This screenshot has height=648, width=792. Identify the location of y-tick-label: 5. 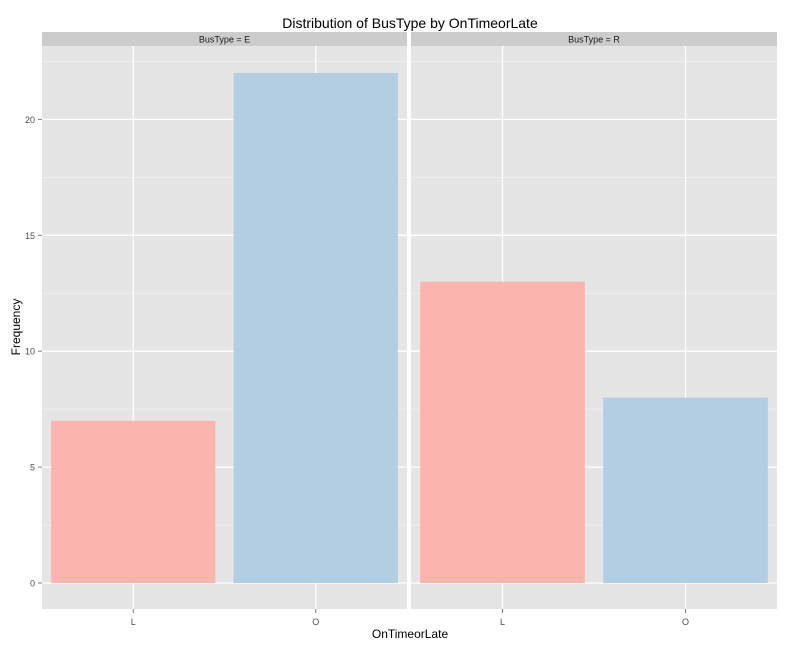
(32, 468).